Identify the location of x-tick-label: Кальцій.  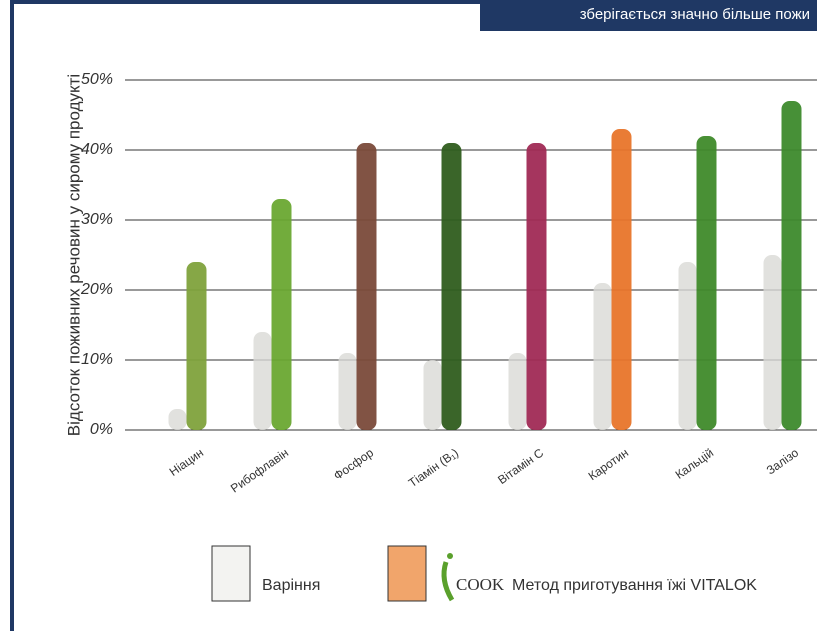
(694, 464).